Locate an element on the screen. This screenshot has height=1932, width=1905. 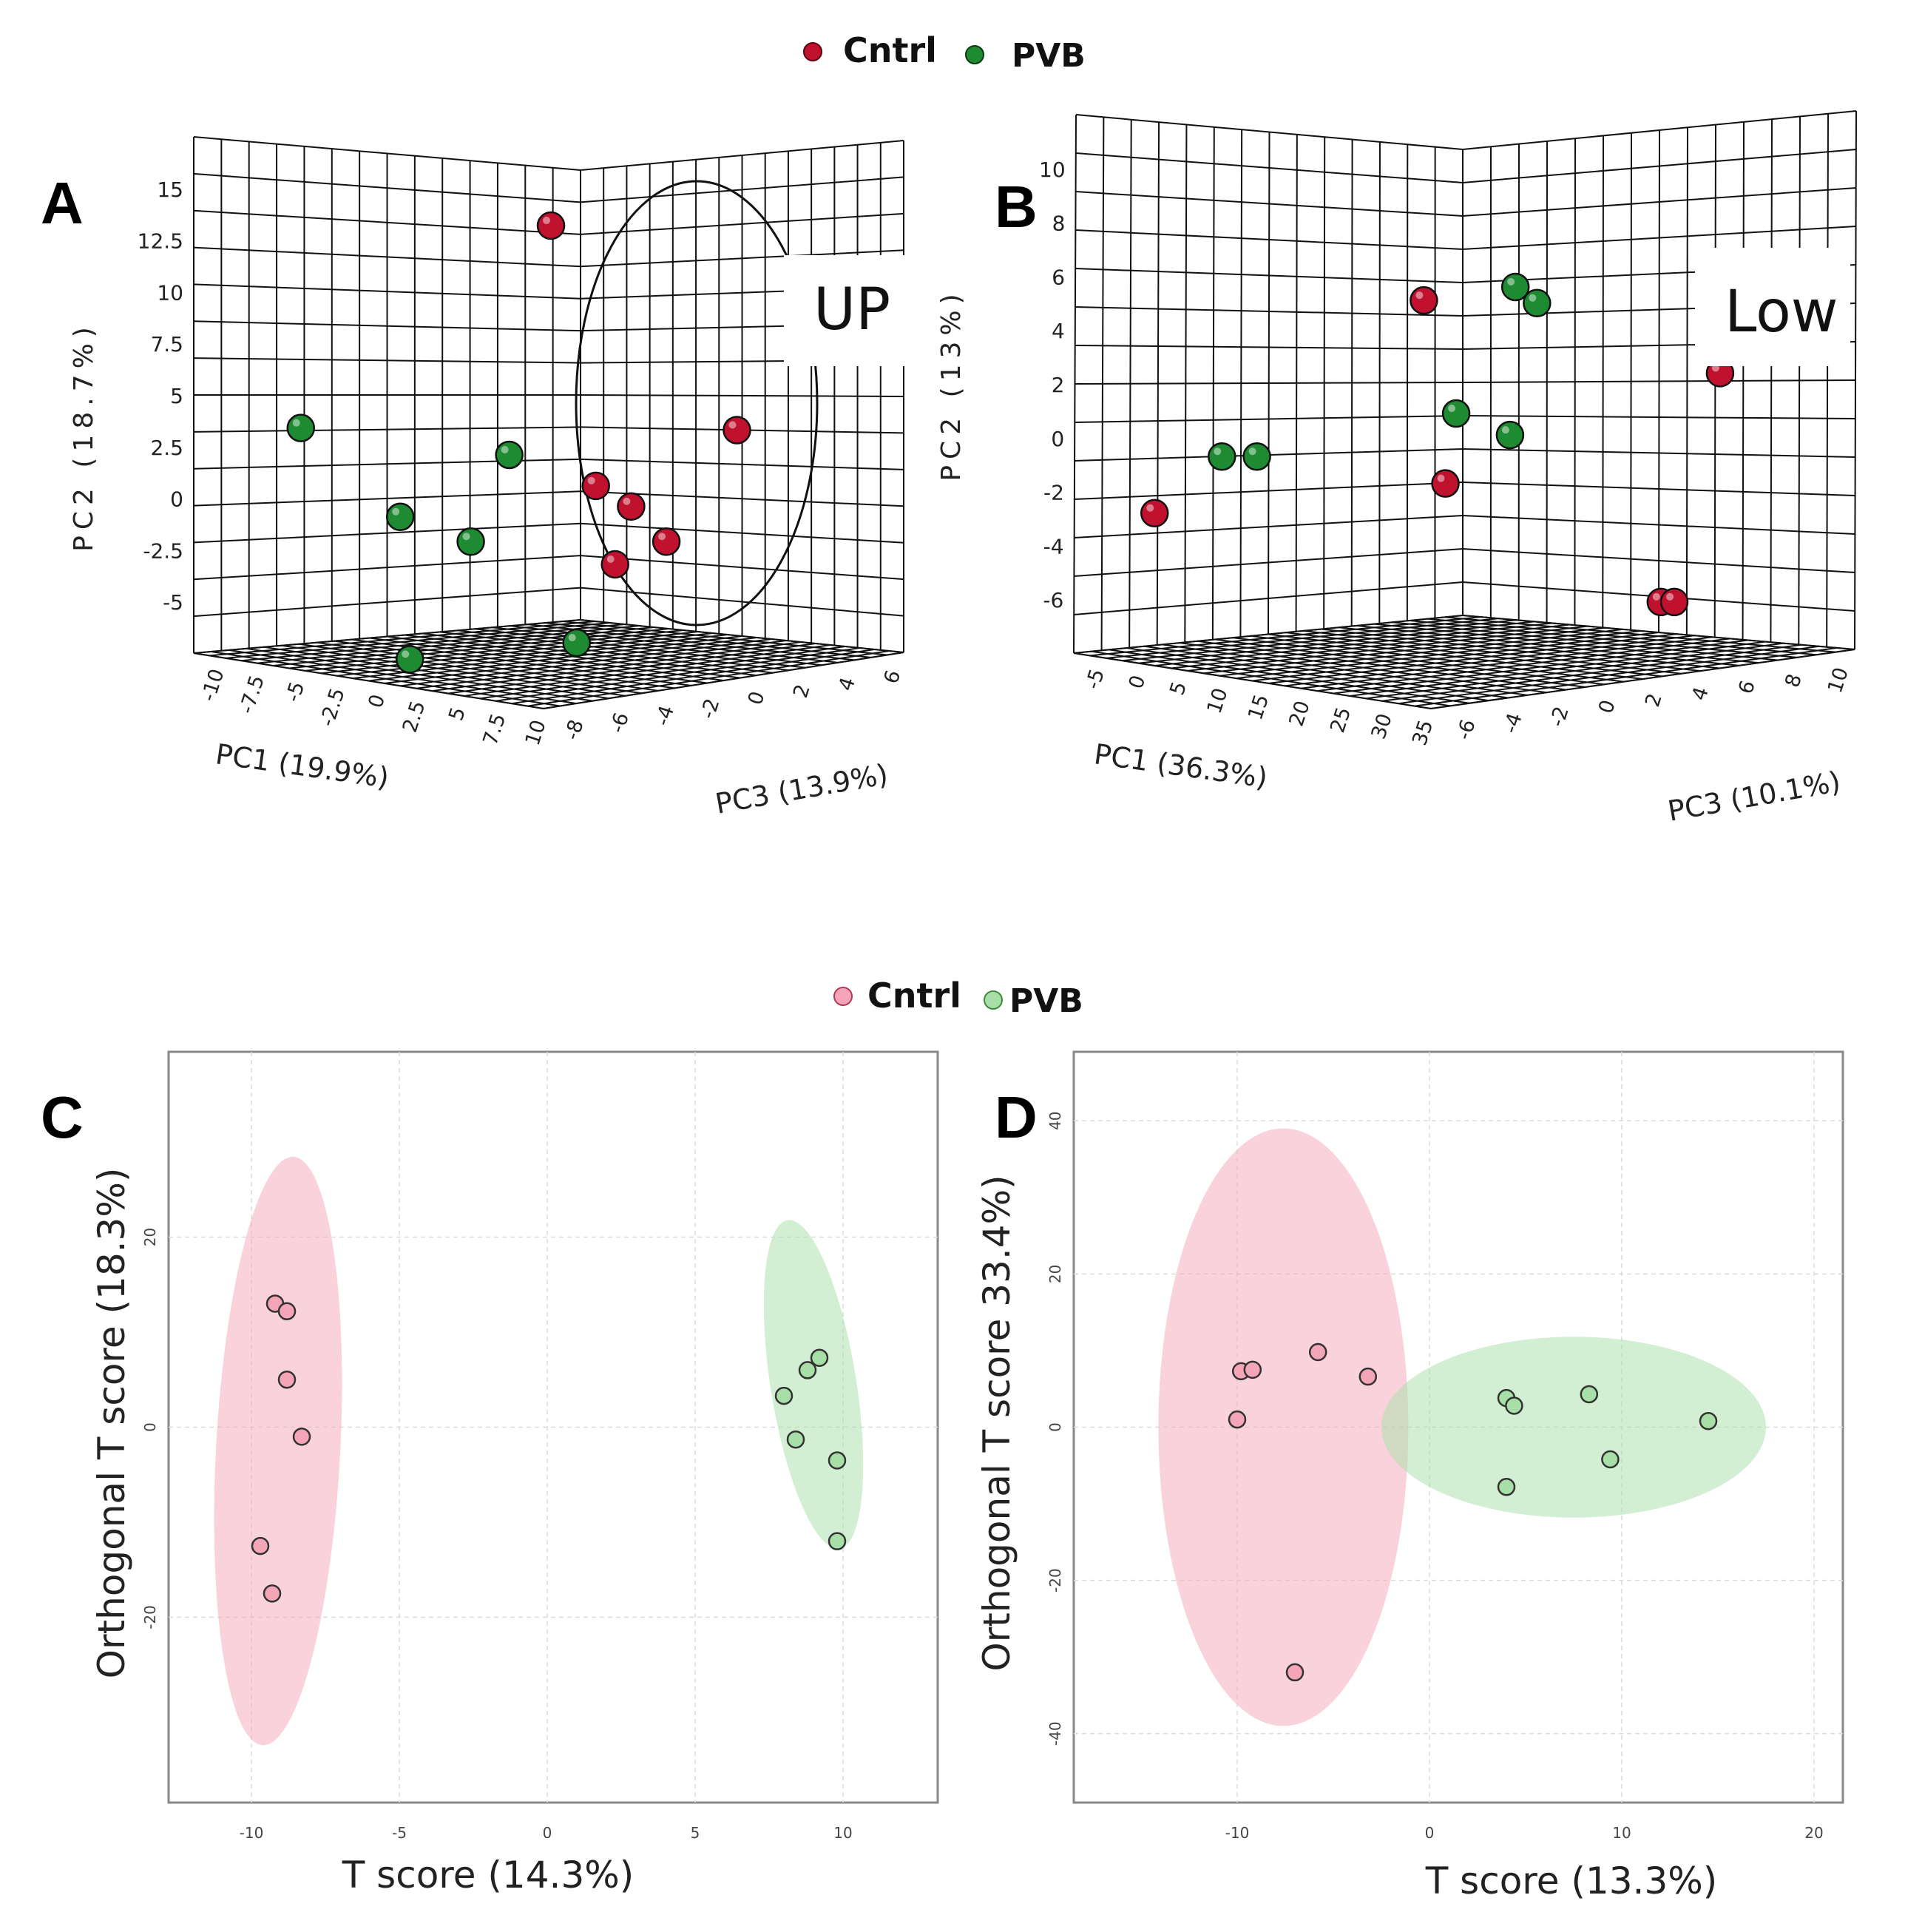
panel-b-point-cntrl is located at coordinates (1445, 484).